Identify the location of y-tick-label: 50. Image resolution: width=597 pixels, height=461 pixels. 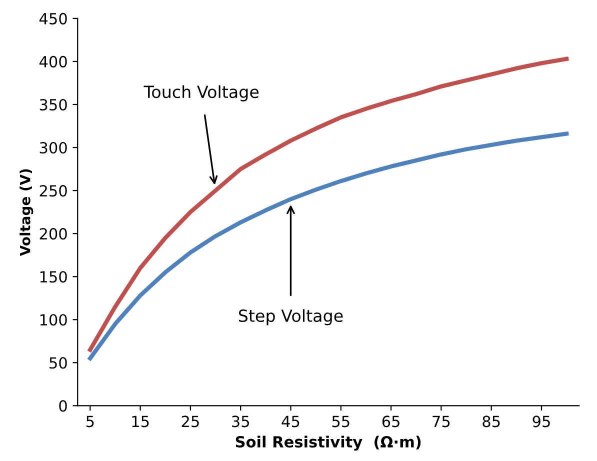
(58, 363).